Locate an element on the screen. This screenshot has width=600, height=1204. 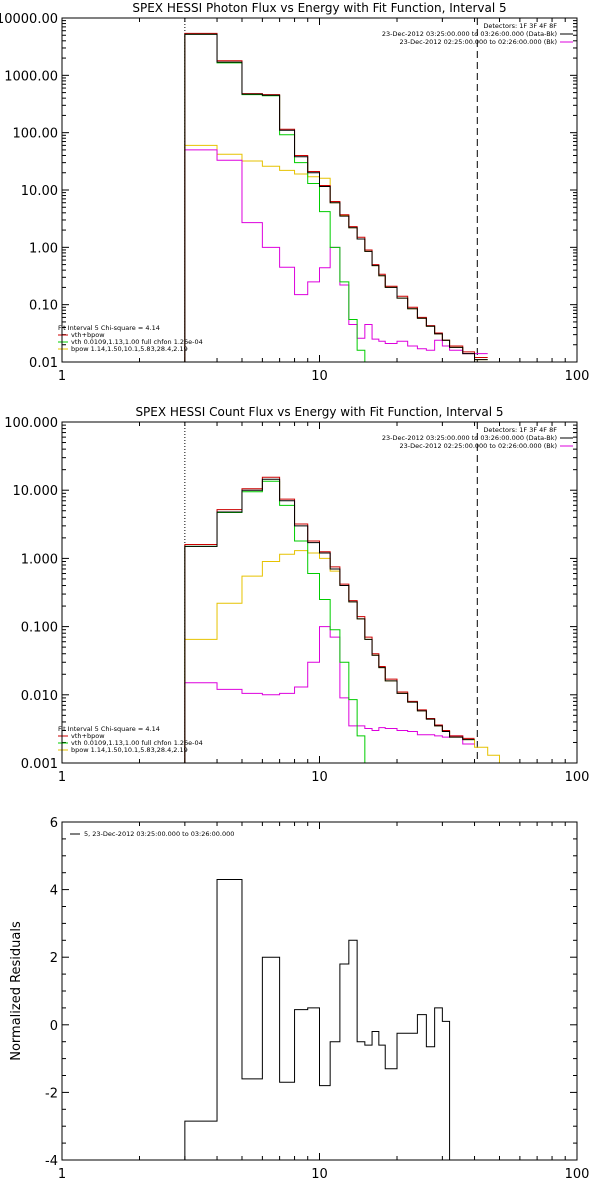
y-tick-label: 100.00 is located at coordinates (36, 134).